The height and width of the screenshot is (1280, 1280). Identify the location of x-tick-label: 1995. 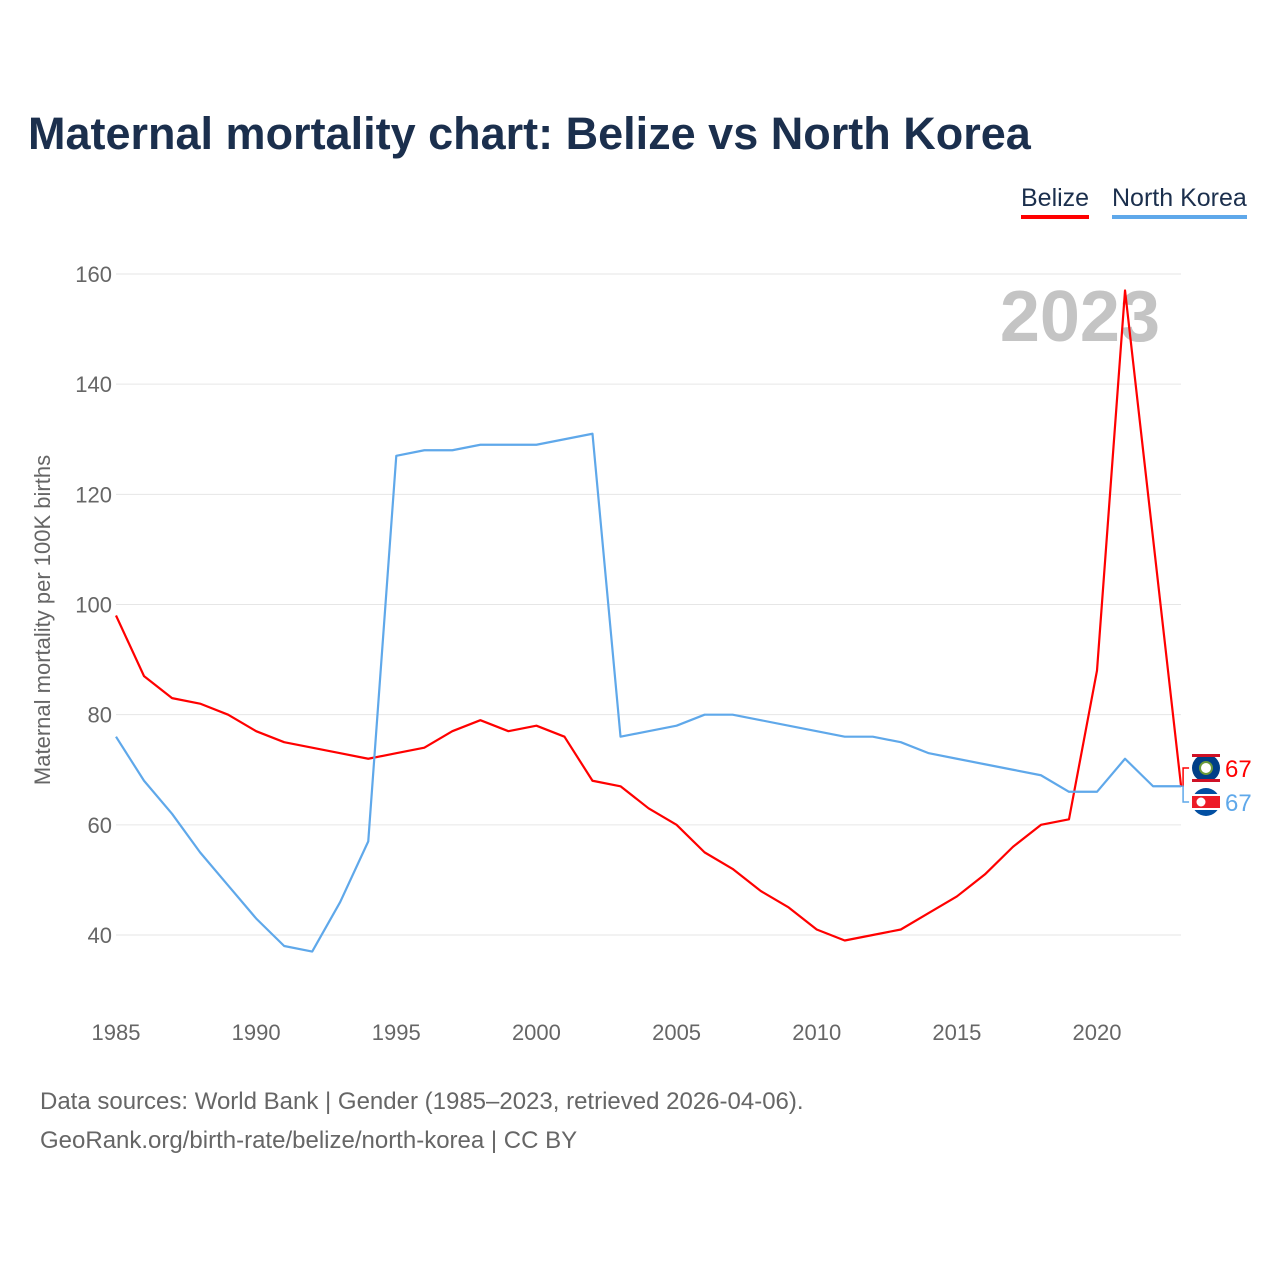
(396, 1032).